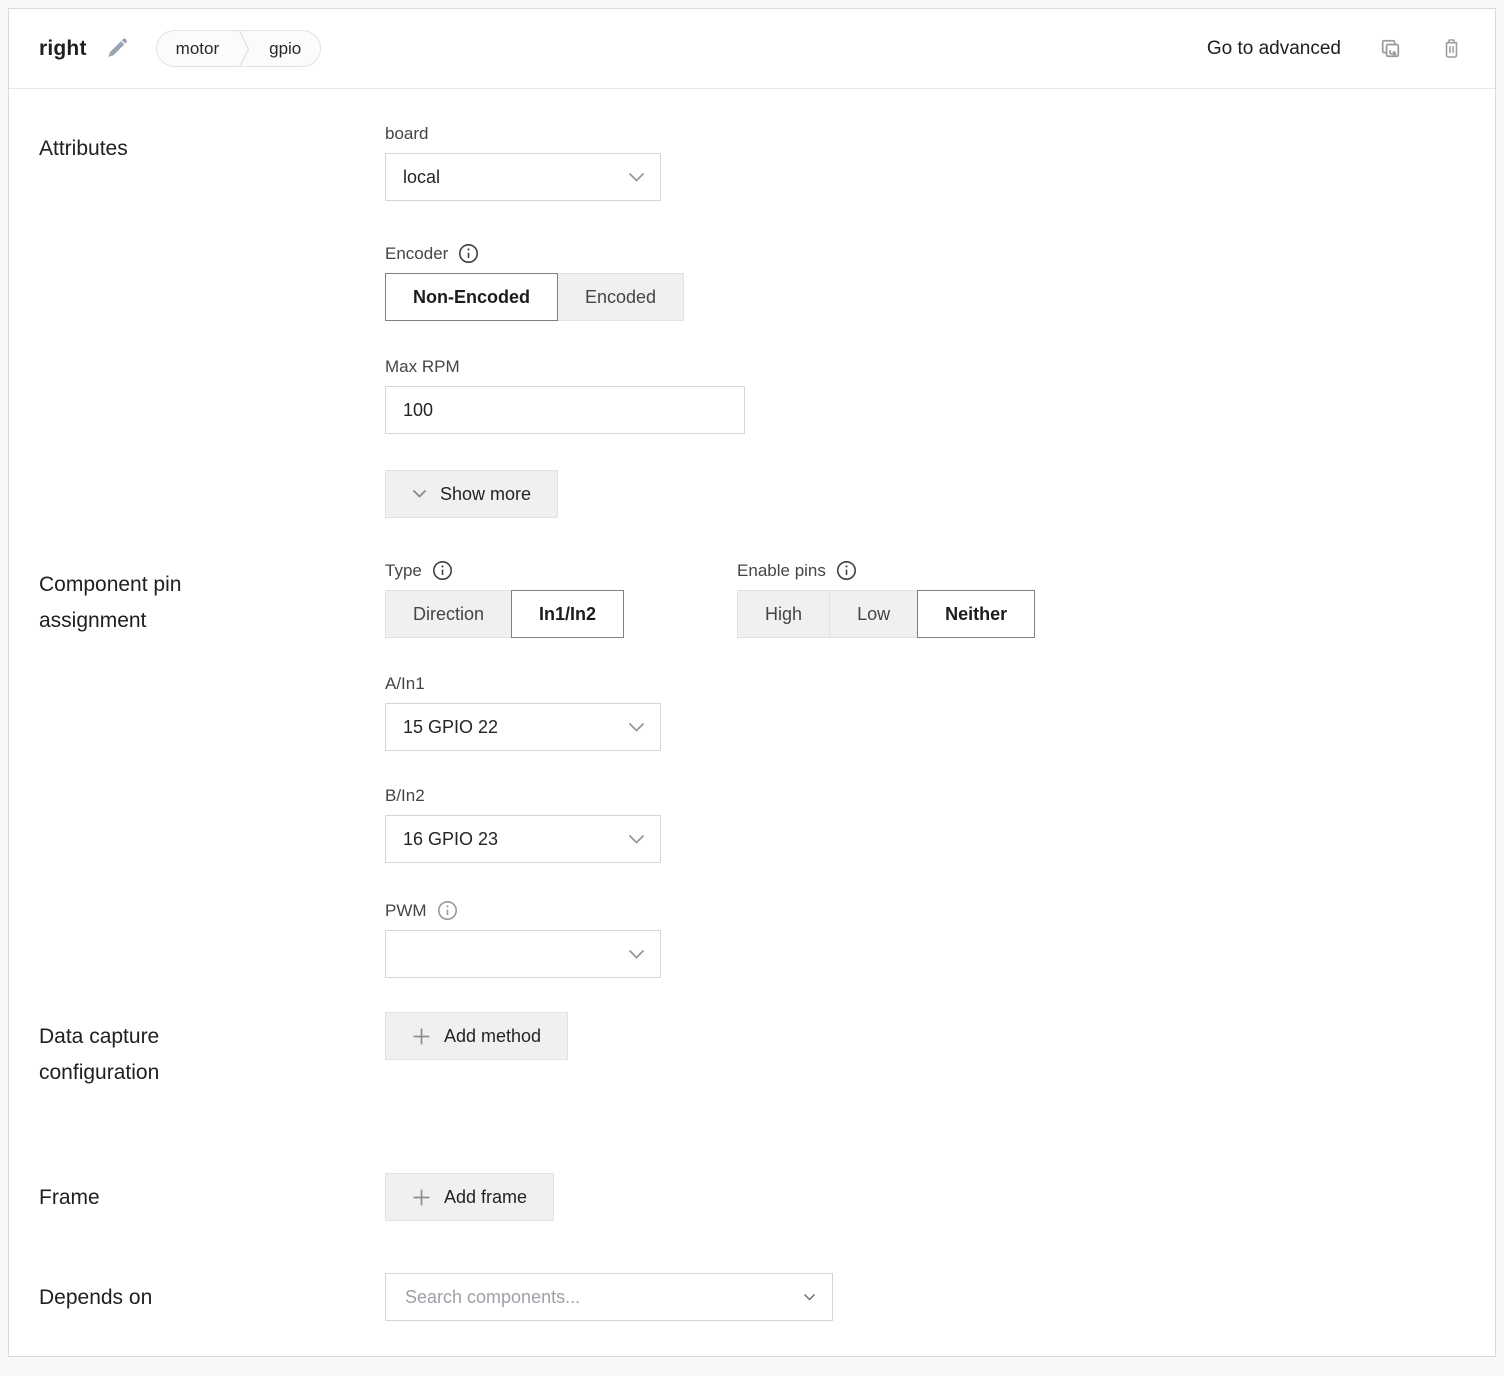 This screenshot has width=1504, height=1376. What do you see at coordinates (925, 712) in the screenshot?
I see `a-in1-field: A/In1 15 GPIO 22` at bounding box center [925, 712].